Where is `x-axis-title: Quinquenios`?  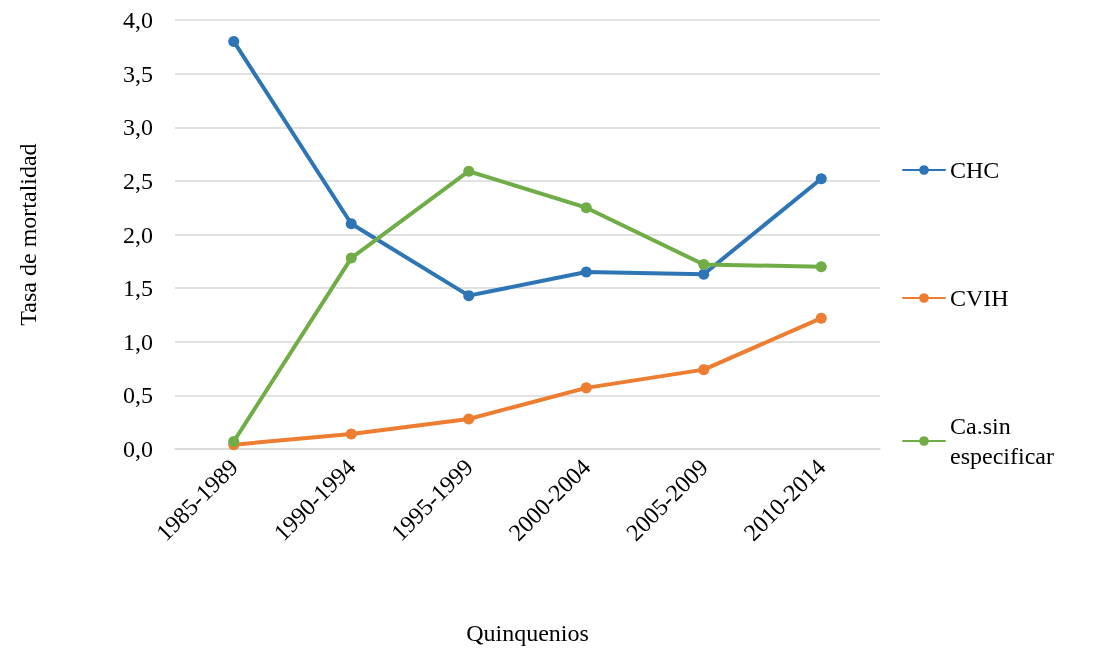
x-axis-title: Quinquenios is located at coordinates (527, 633).